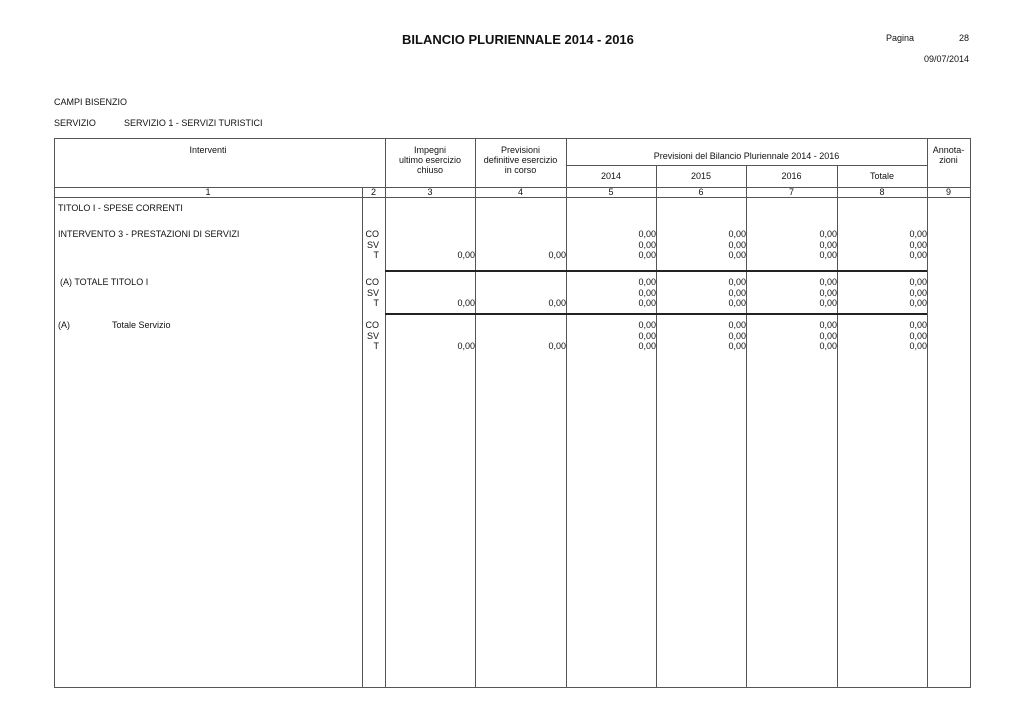  What do you see at coordinates (520, 160) in the screenshot?
I see `header-previsioni-definitive: definitive esercizio` at bounding box center [520, 160].